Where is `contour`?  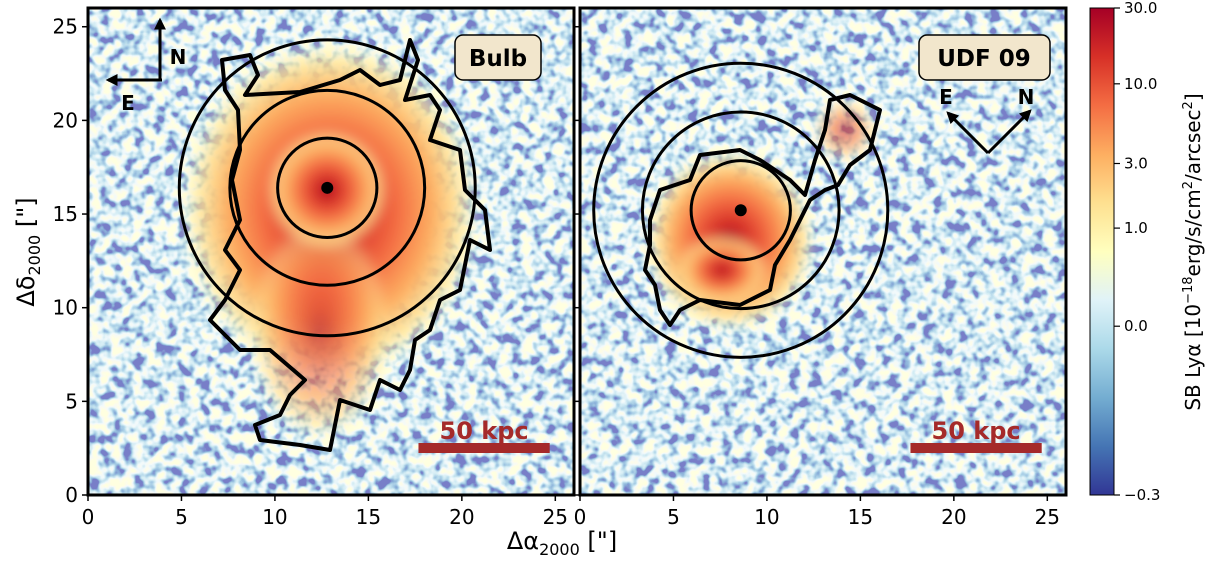
contour is located at coordinates (762, 210).